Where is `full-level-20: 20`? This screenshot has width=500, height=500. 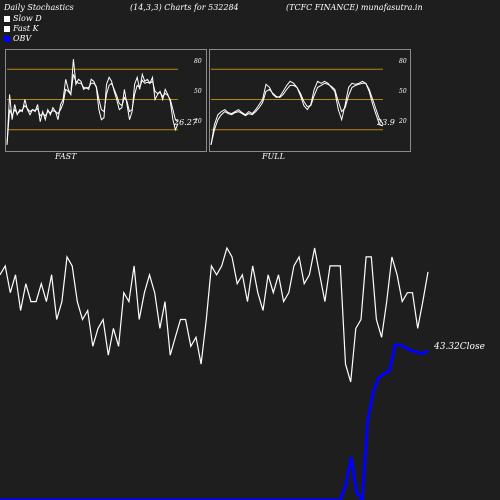
full-level-20: 20 is located at coordinates (403, 121).